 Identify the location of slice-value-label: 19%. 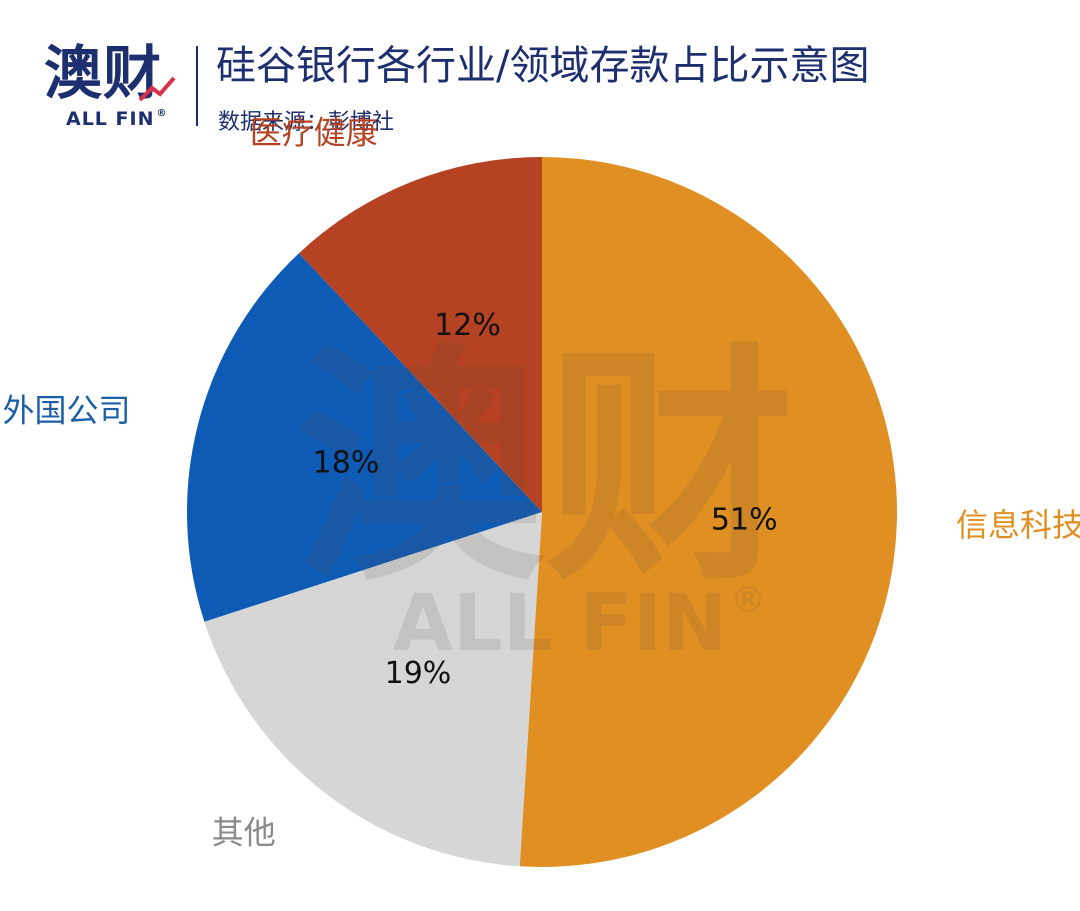
(418, 673).